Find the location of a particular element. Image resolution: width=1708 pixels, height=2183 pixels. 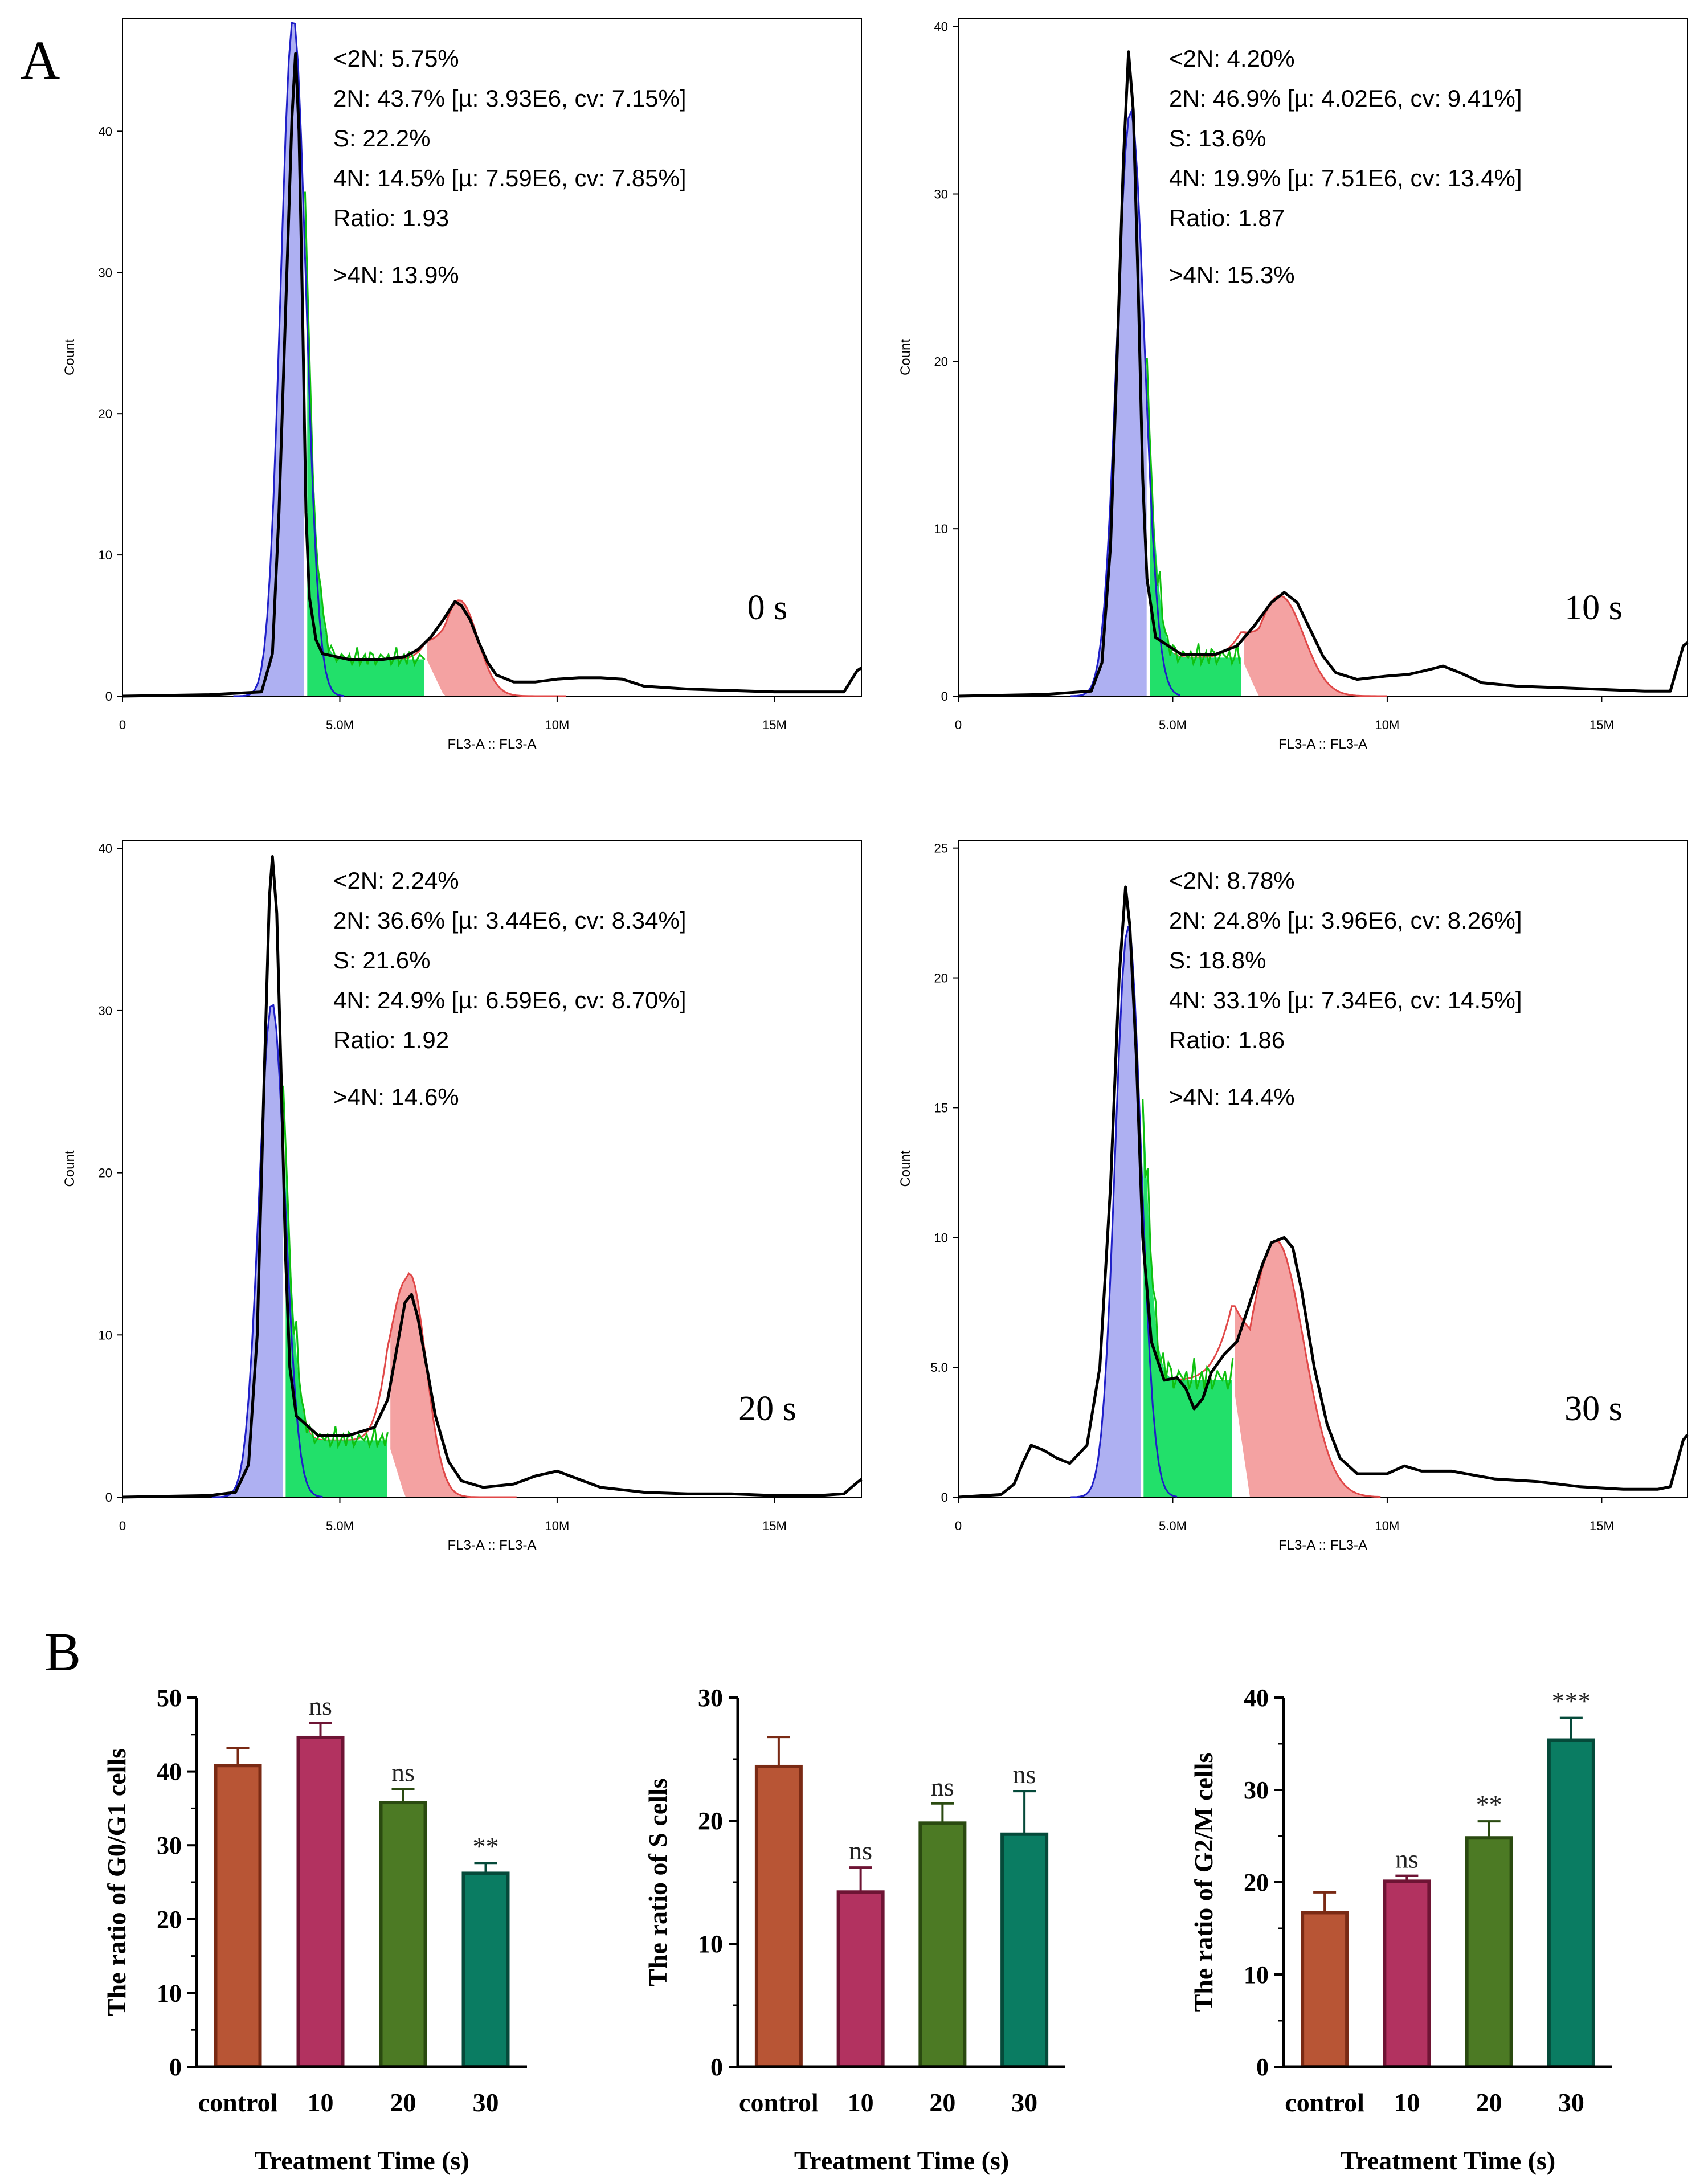

stat-line-0: <2N: 8.78% is located at coordinates (1232, 880).